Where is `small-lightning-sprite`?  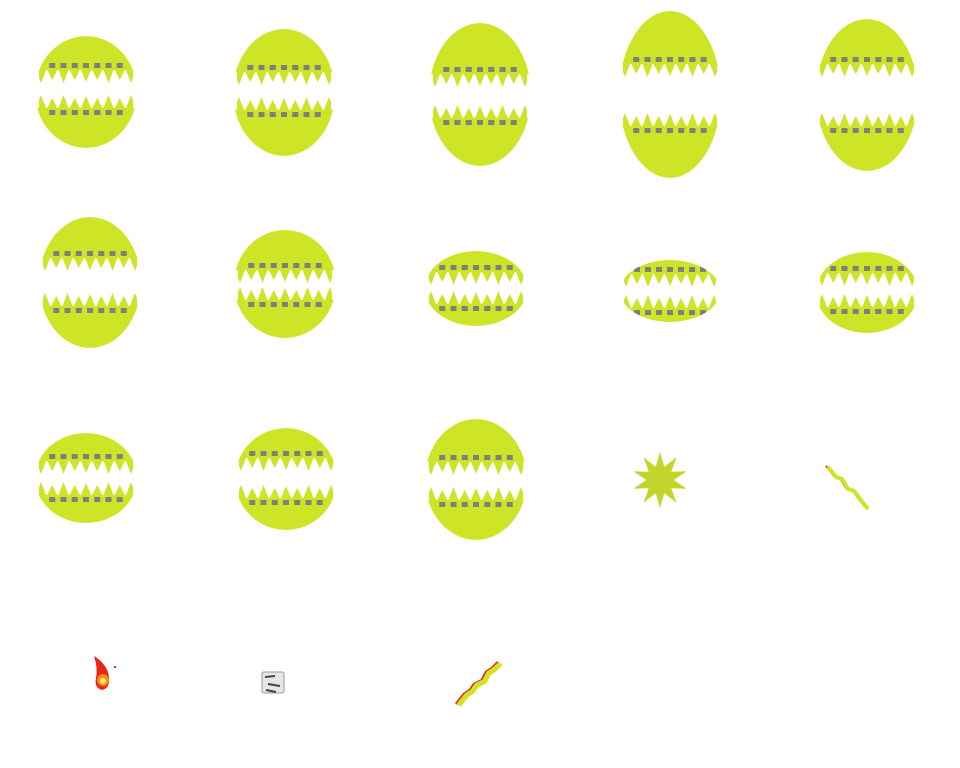 small-lightning-sprite is located at coordinates (847, 488).